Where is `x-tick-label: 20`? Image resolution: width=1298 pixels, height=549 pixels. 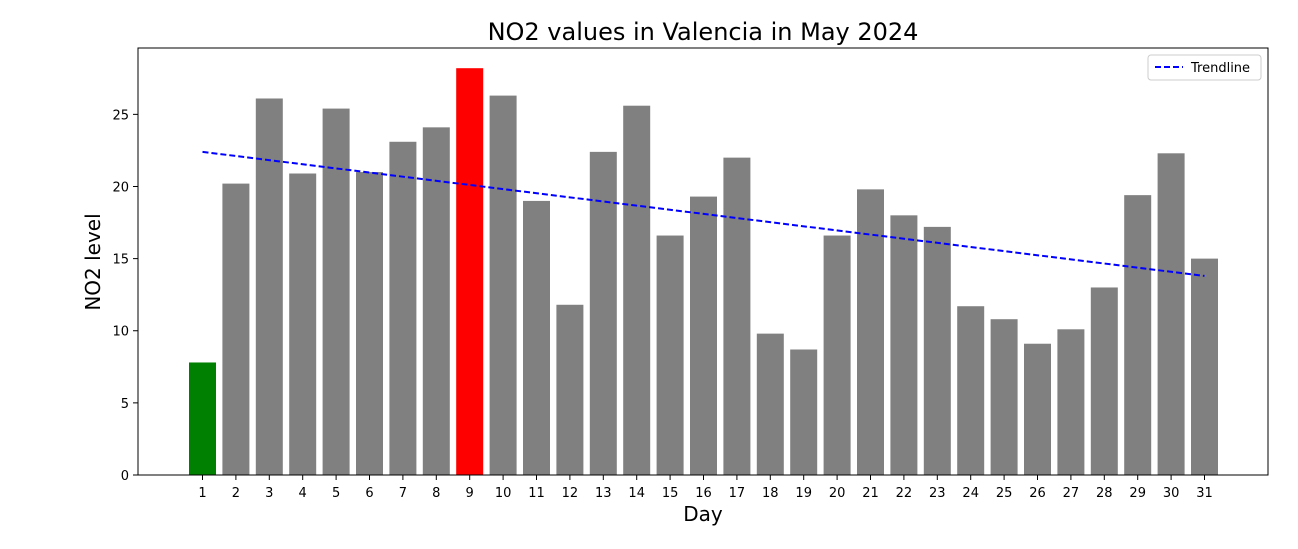
x-tick-label: 20 is located at coordinates (837, 493).